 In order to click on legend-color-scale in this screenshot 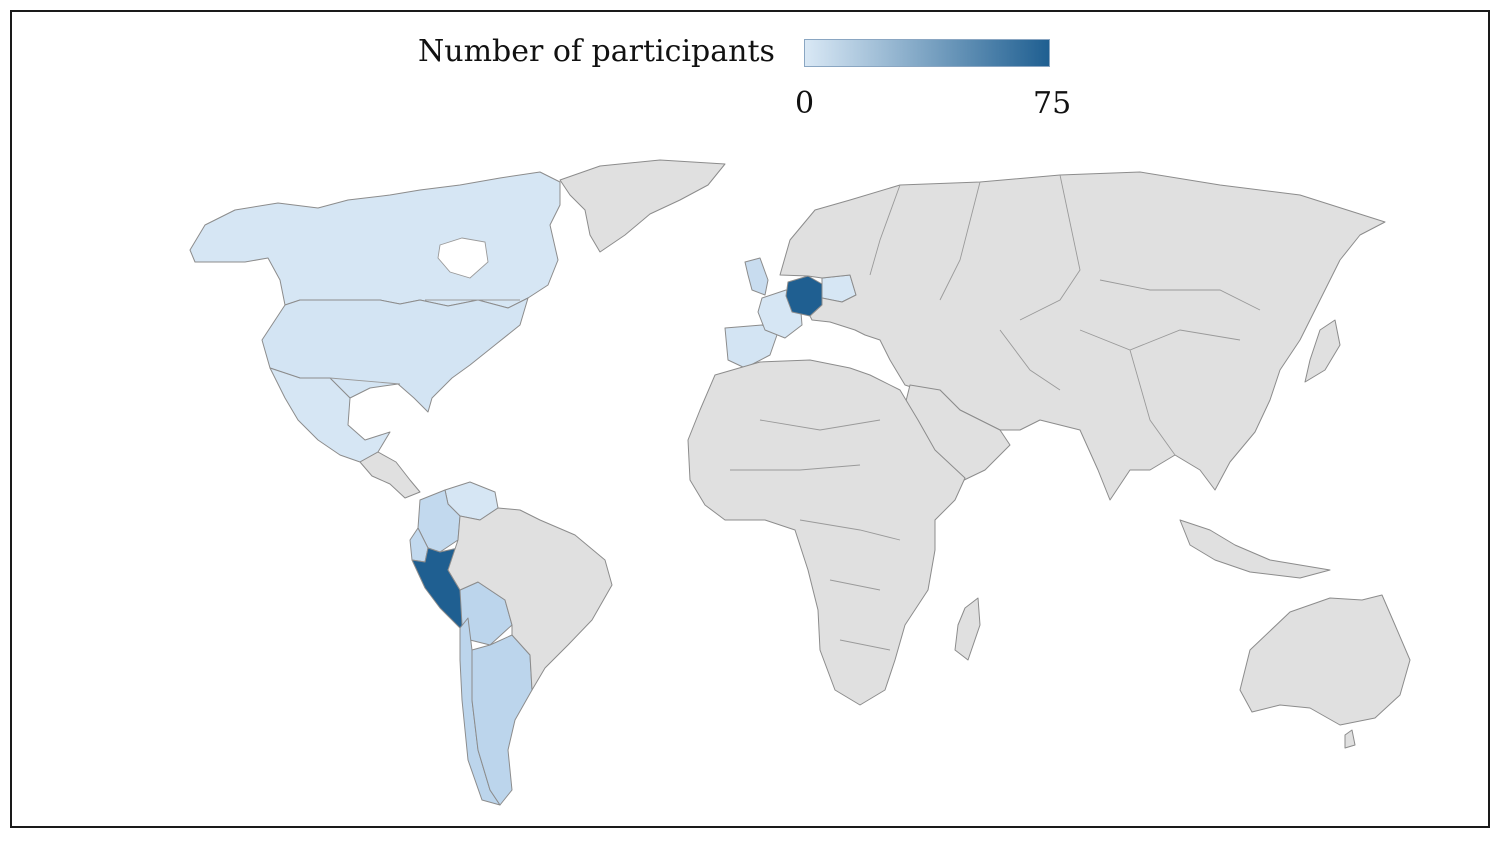, I will do `click(927, 53)`.